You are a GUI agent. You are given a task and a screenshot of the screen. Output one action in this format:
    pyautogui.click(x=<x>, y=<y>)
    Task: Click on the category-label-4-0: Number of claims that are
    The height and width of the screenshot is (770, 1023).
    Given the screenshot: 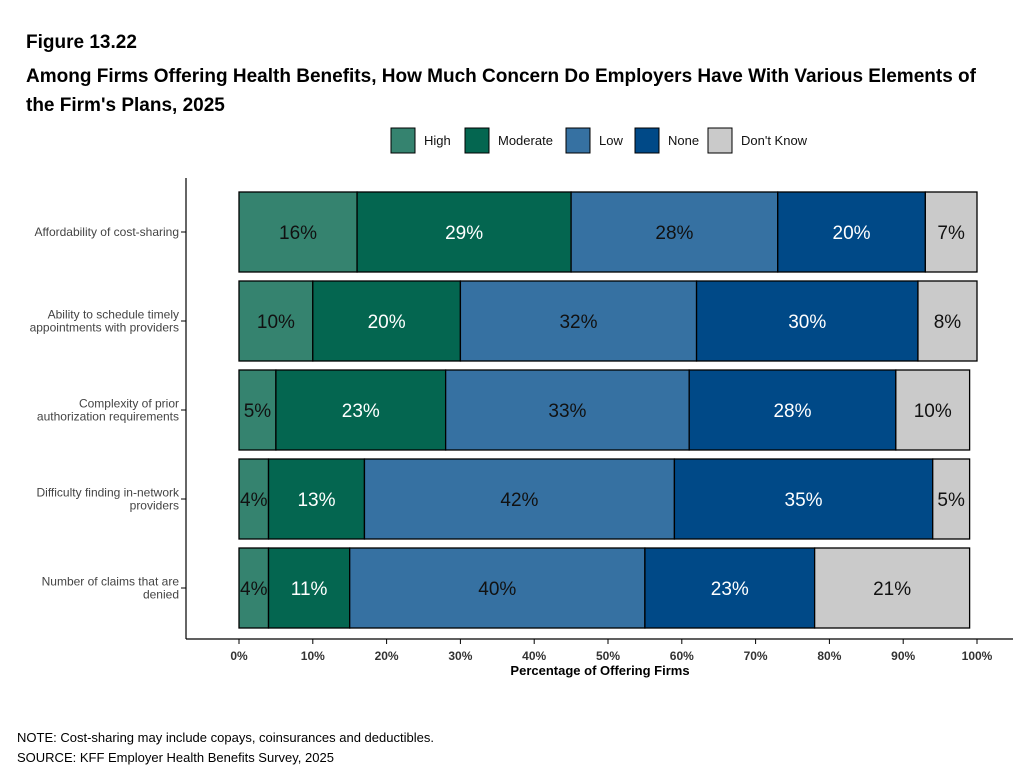 What is the action you would take?
    pyautogui.click(x=111, y=582)
    